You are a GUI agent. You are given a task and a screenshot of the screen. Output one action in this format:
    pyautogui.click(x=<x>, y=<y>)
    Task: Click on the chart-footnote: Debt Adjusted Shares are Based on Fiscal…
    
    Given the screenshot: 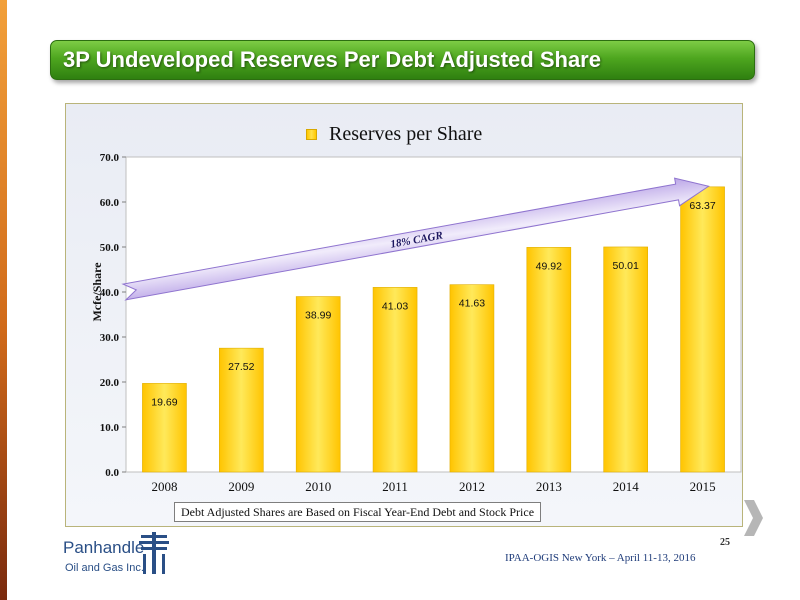 What is the action you would take?
    pyautogui.click(x=358, y=512)
    